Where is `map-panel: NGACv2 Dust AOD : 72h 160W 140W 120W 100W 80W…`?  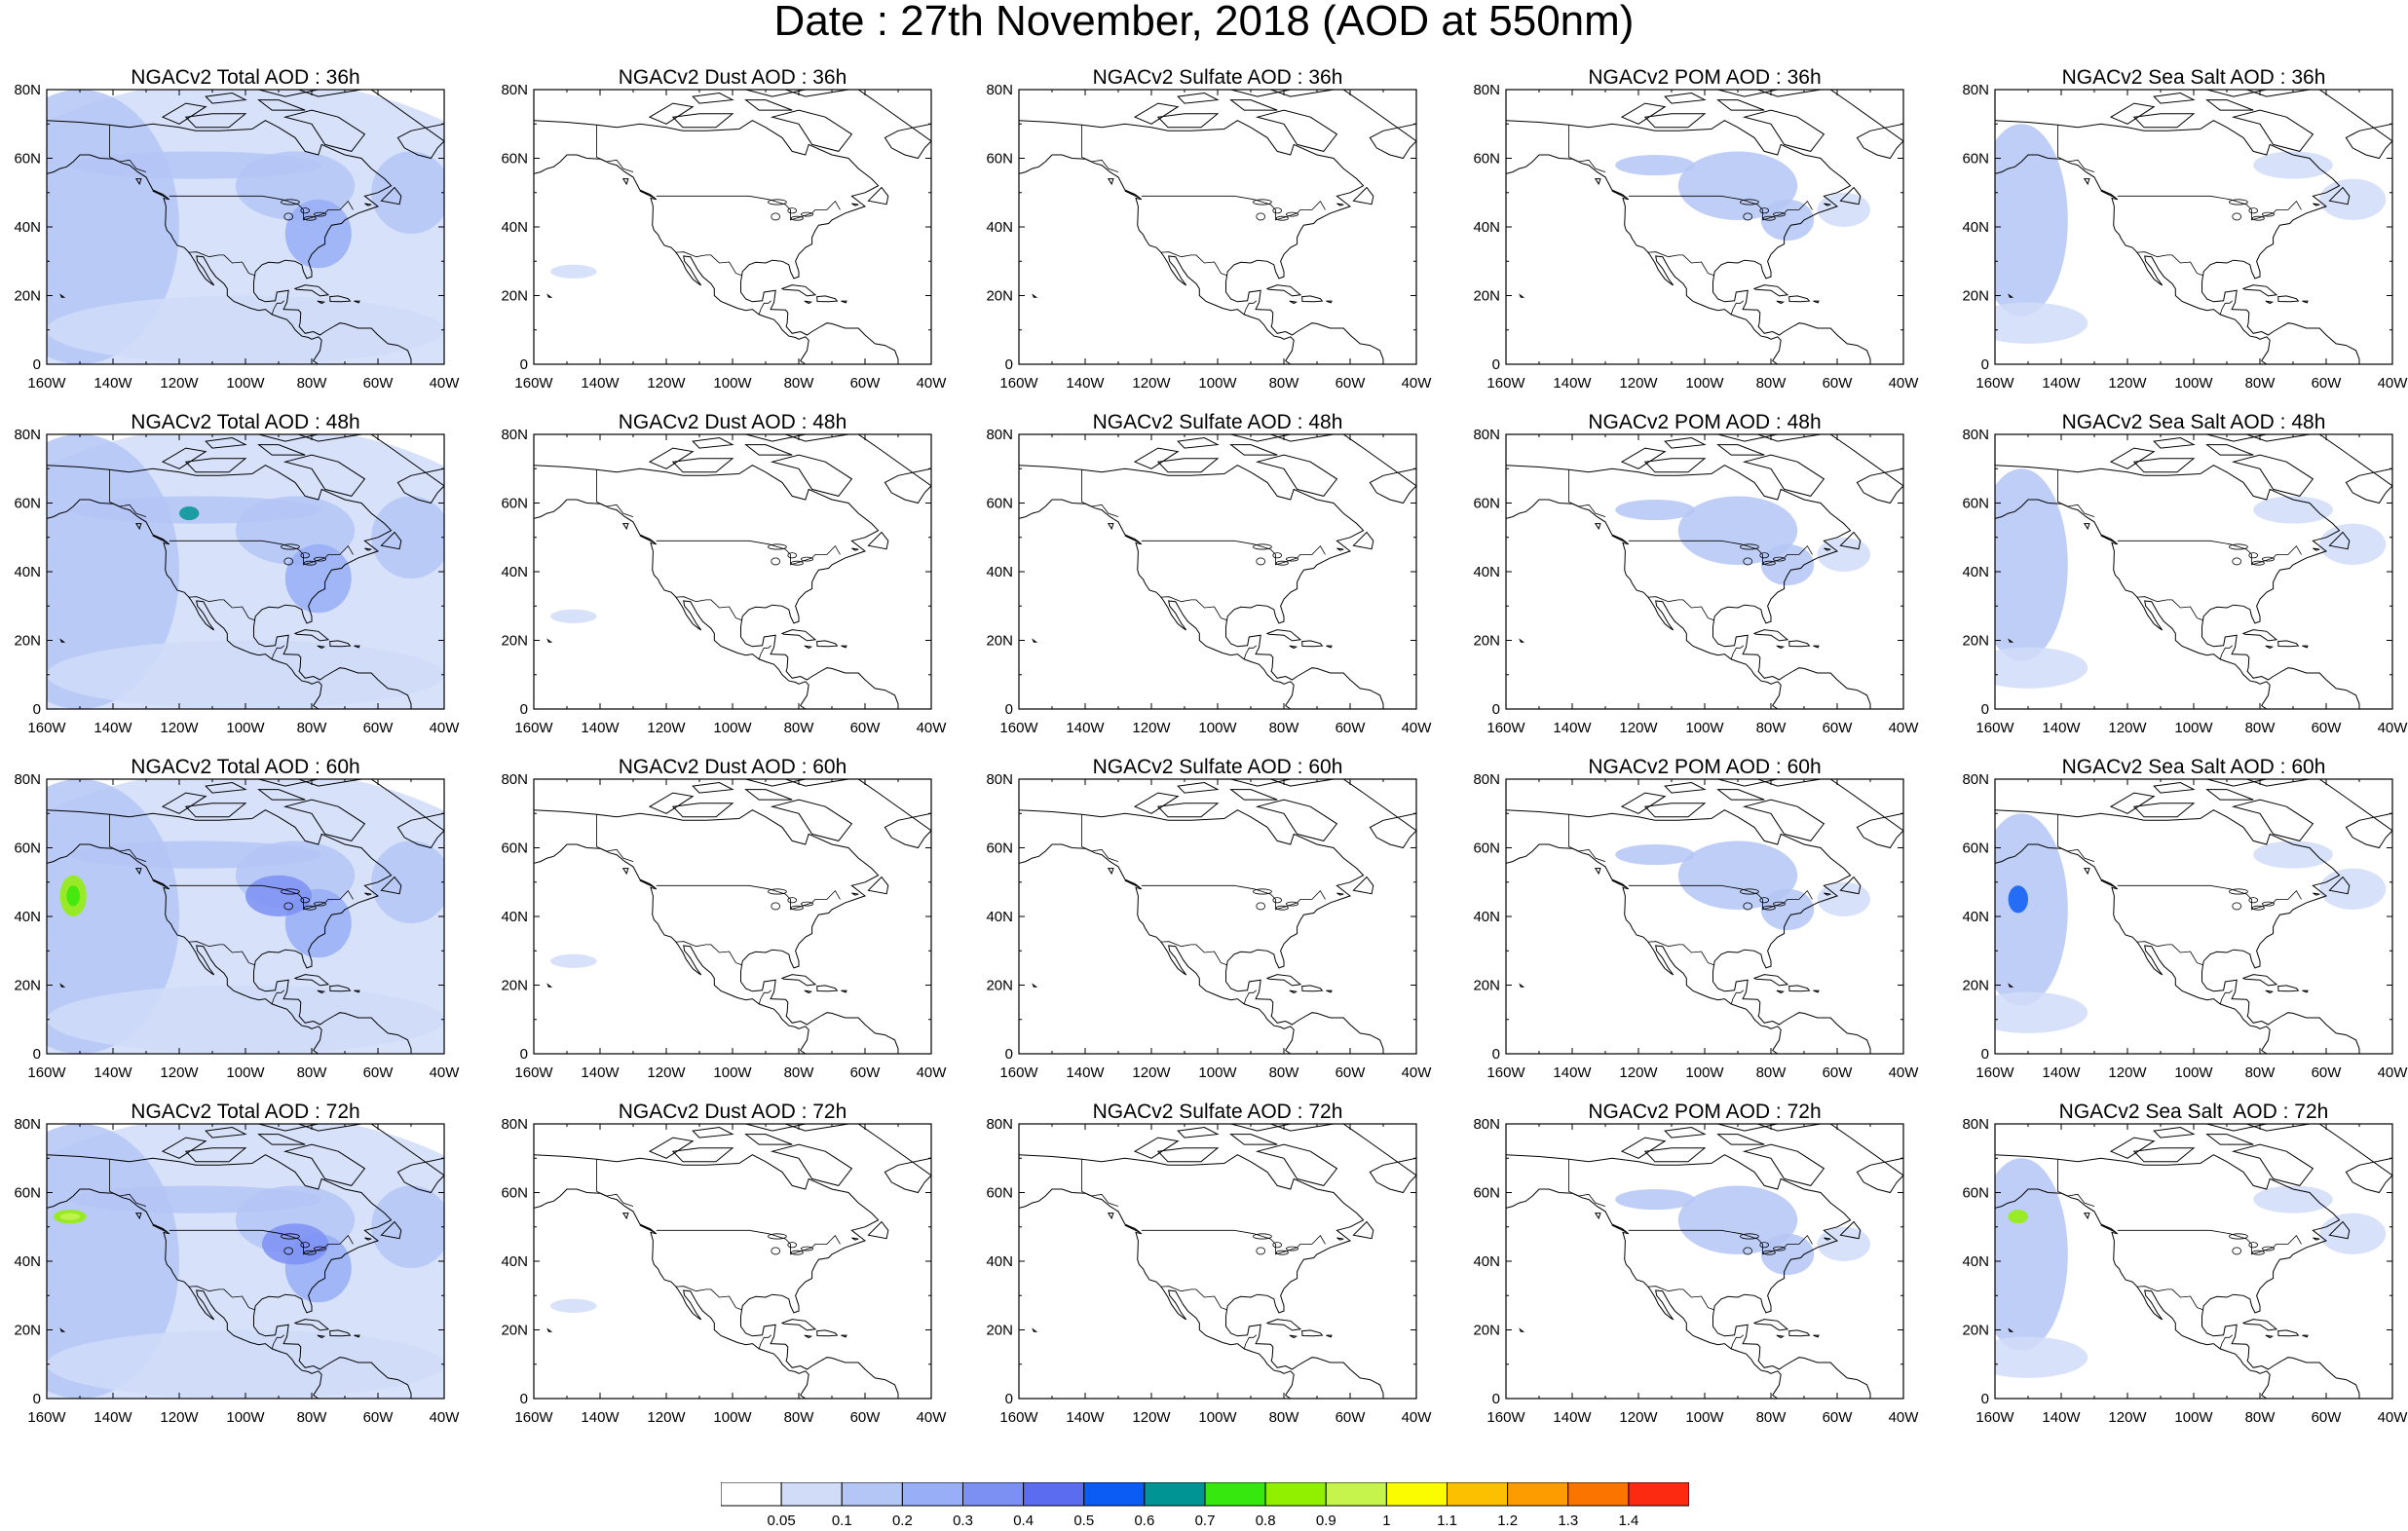 map-panel: NGACv2 Dust AOD : 72h 160W 140W 120W 100W 80W… is located at coordinates (717, 1266).